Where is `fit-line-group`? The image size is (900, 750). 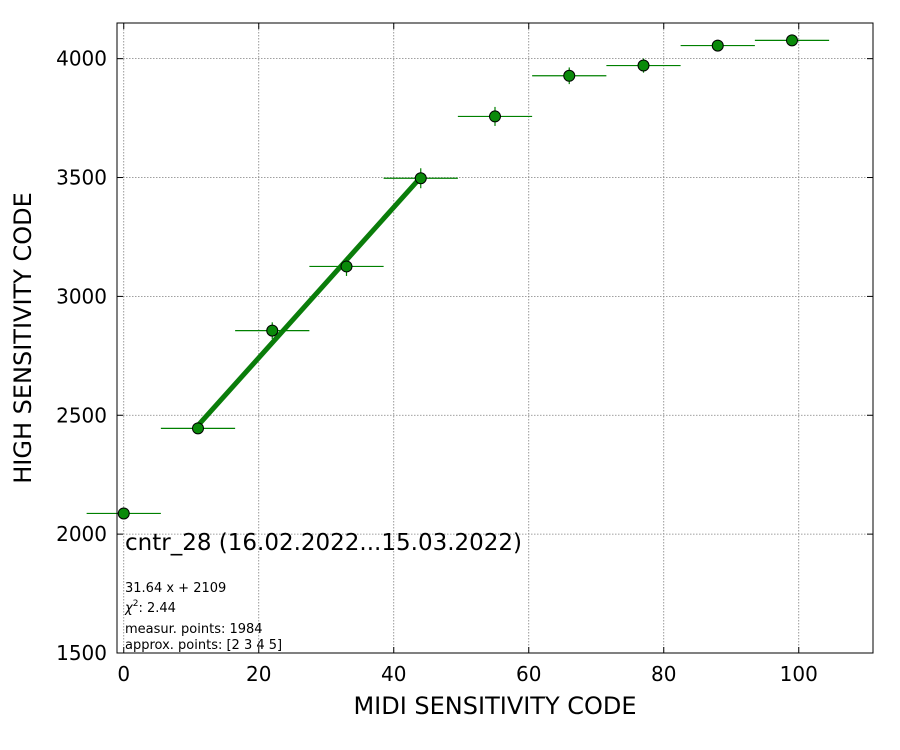 fit-line-group is located at coordinates (309, 301).